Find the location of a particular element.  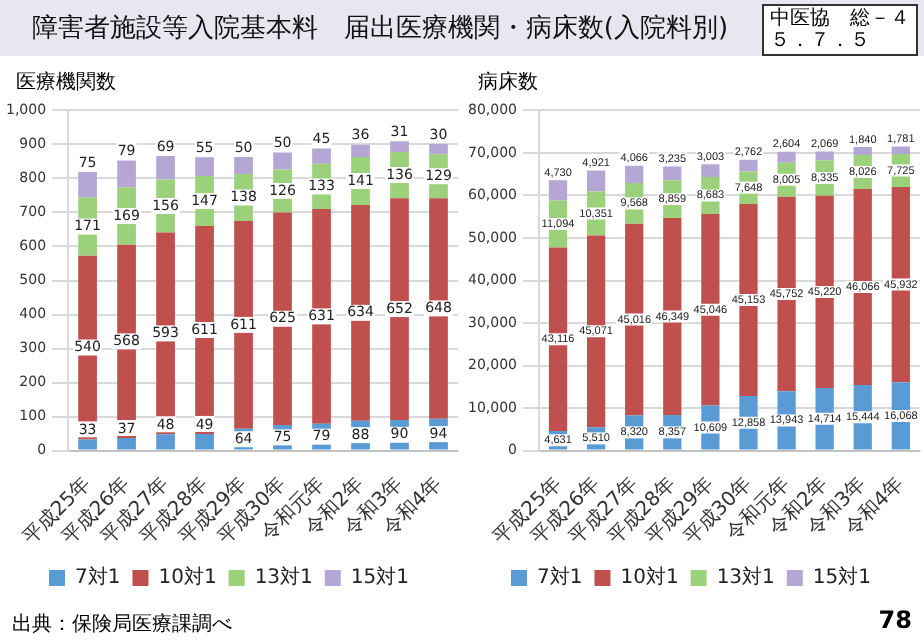

y-axis-title: 病床数 is located at coordinates (509, 82).